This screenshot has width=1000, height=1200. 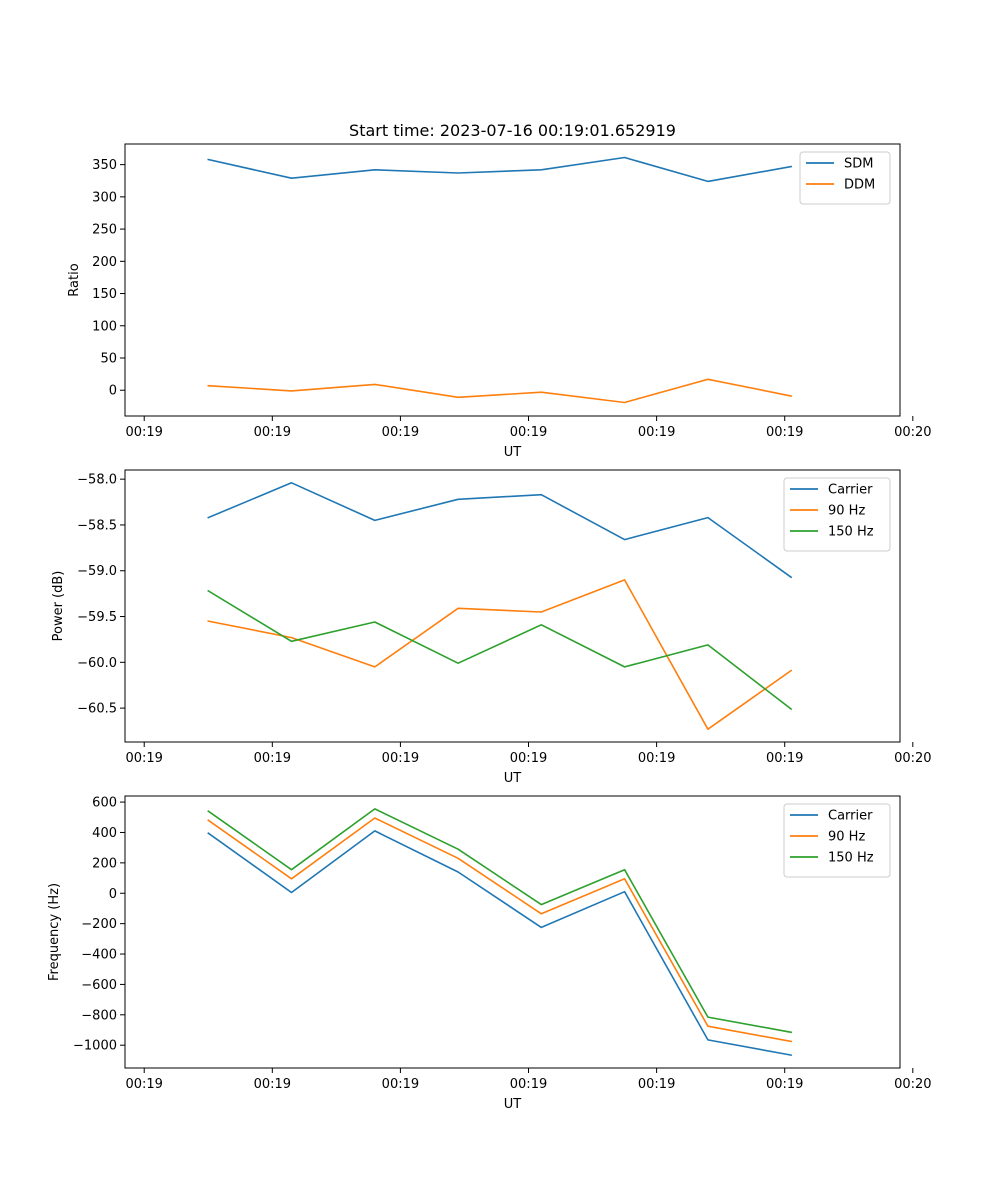 I want to click on y-tick-label: −200, so click(x=99, y=924).